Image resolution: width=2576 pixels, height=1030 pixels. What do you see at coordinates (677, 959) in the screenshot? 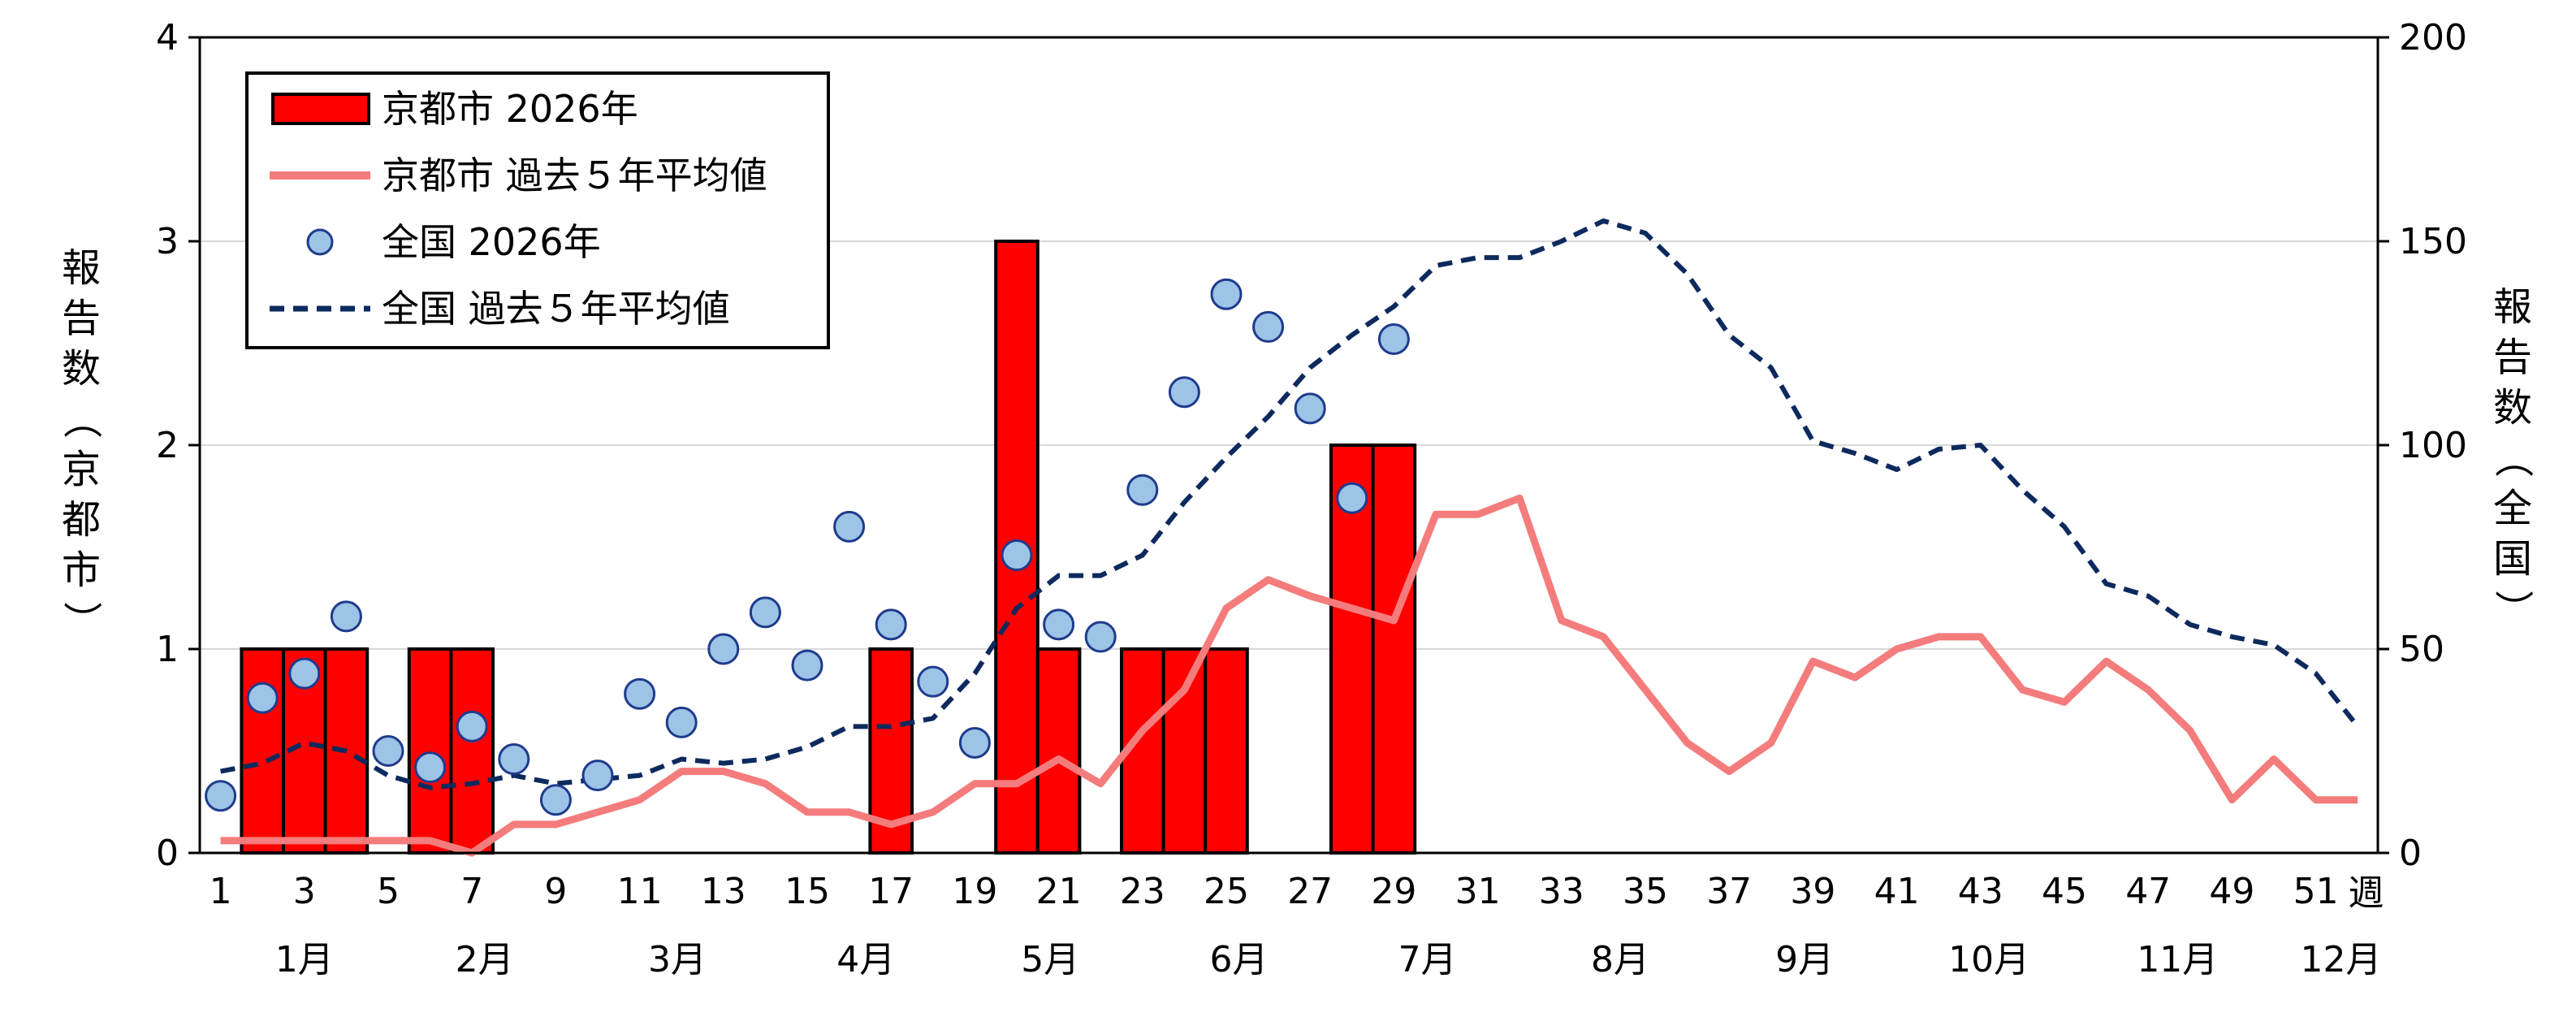
I see `month-label: 3月` at bounding box center [677, 959].